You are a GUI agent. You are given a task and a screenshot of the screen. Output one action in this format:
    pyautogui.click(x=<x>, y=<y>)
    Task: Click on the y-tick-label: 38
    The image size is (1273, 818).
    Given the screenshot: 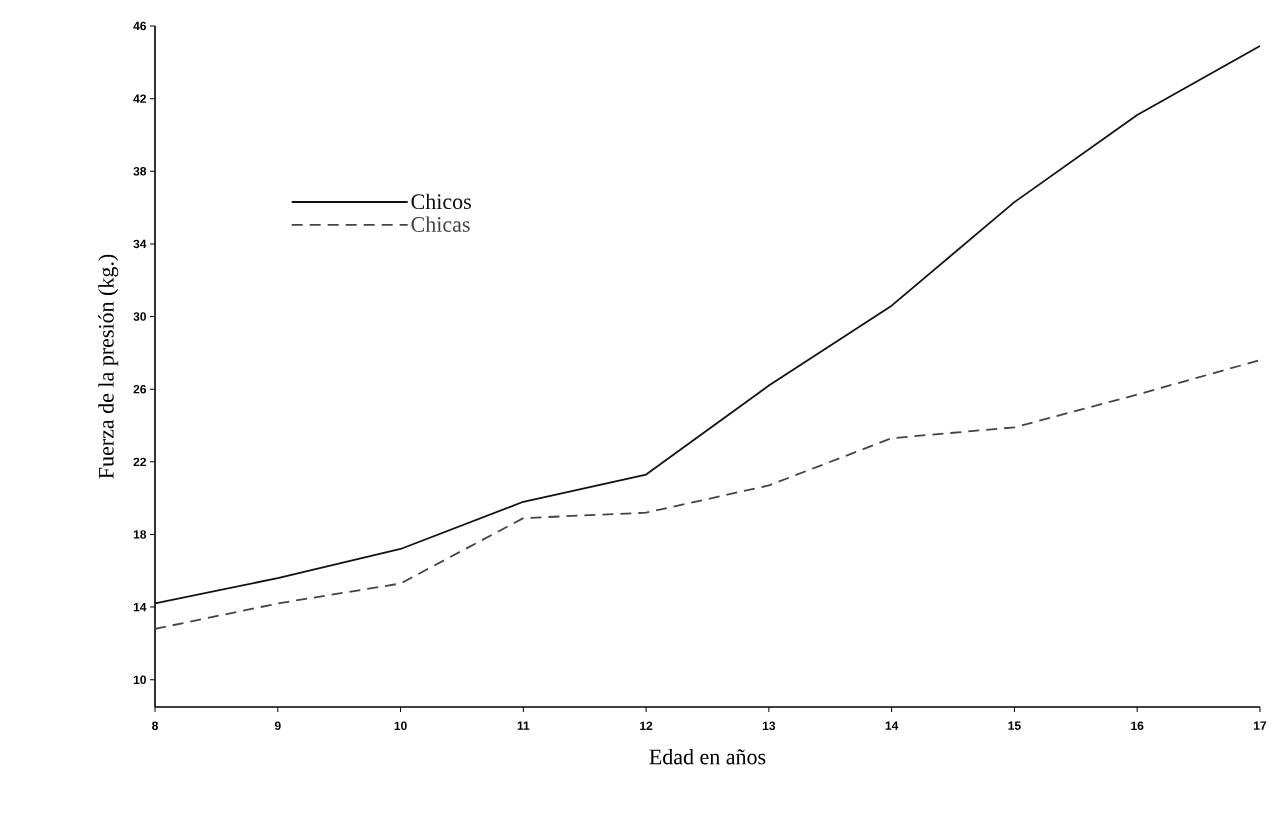 What is the action you would take?
    pyautogui.click(x=140, y=171)
    